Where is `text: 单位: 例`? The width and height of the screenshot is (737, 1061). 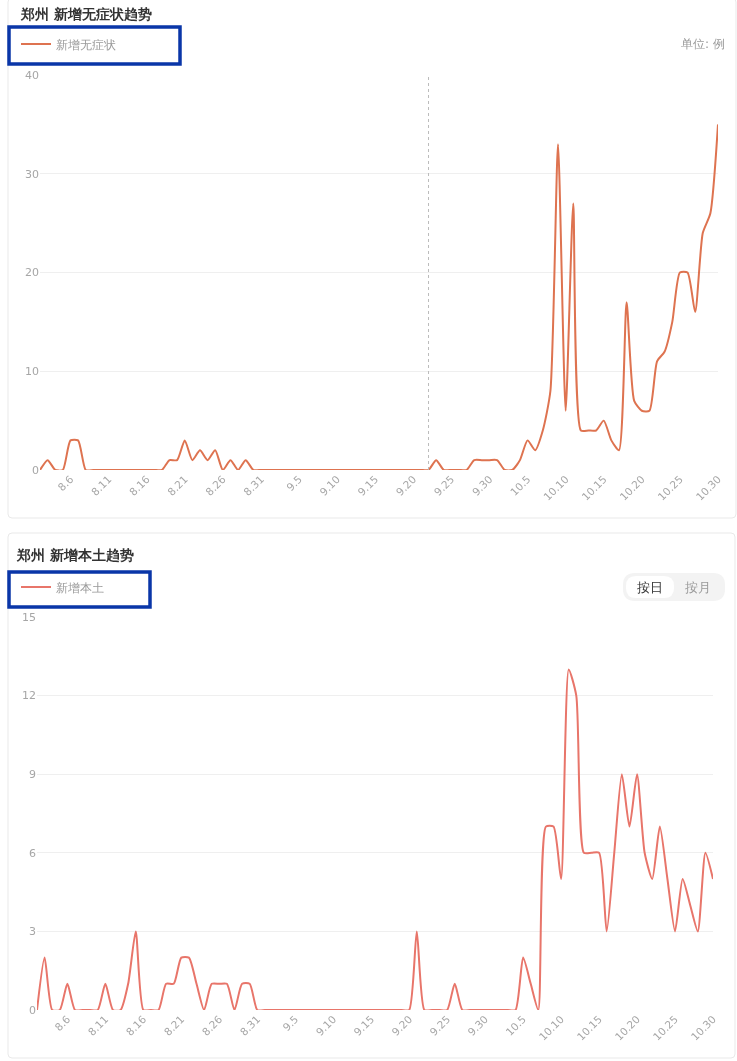
text: 单位: 例 is located at coordinates (703, 44).